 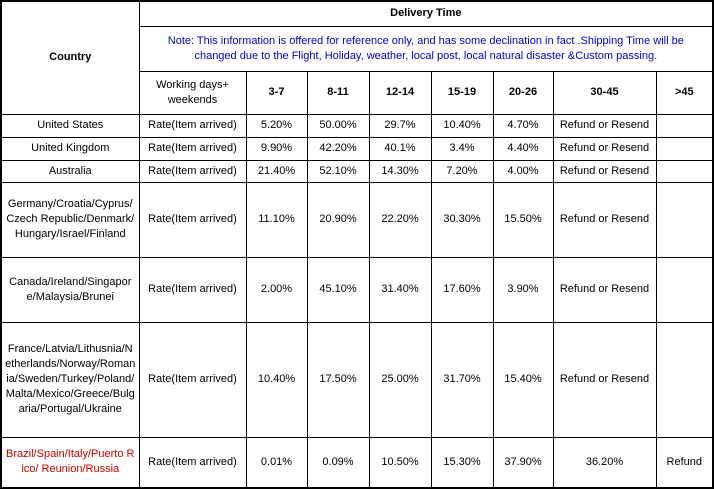 What do you see at coordinates (338, 92) in the screenshot?
I see `range-header-8-11: 8-11` at bounding box center [338, 92].